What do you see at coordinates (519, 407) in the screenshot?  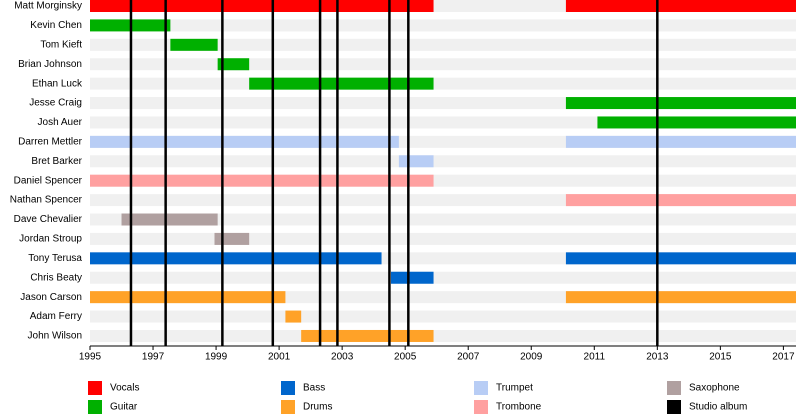 I see `legend-label: Trombone` at bounding box center [519, 407].